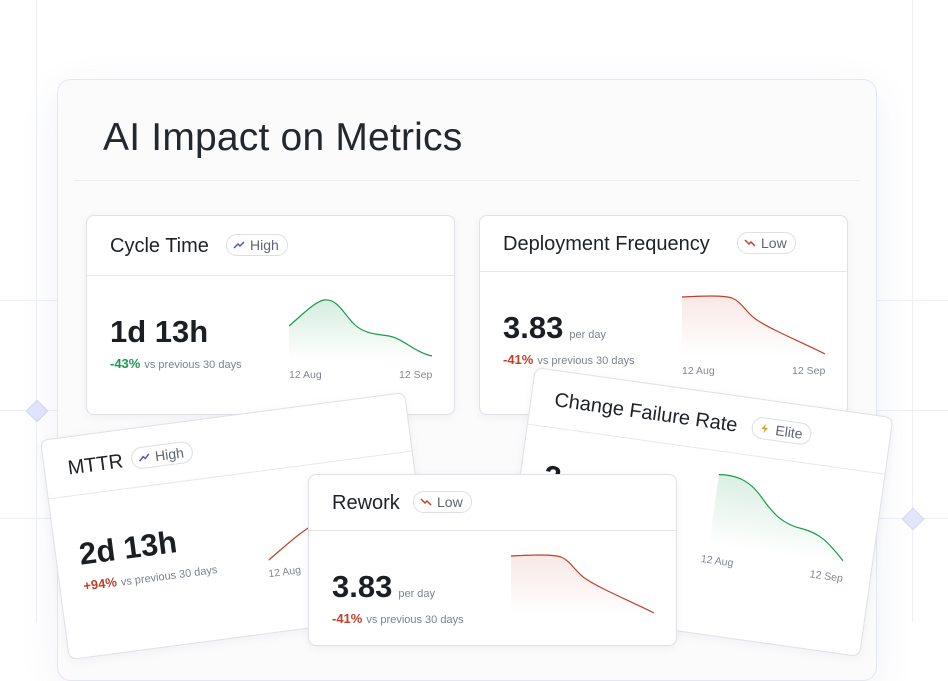 This screenshot has width=948, height=681. Describe the element at coordinates (159, 331) in the screenshot. I see `metric-value: 1d 13h` at that location.